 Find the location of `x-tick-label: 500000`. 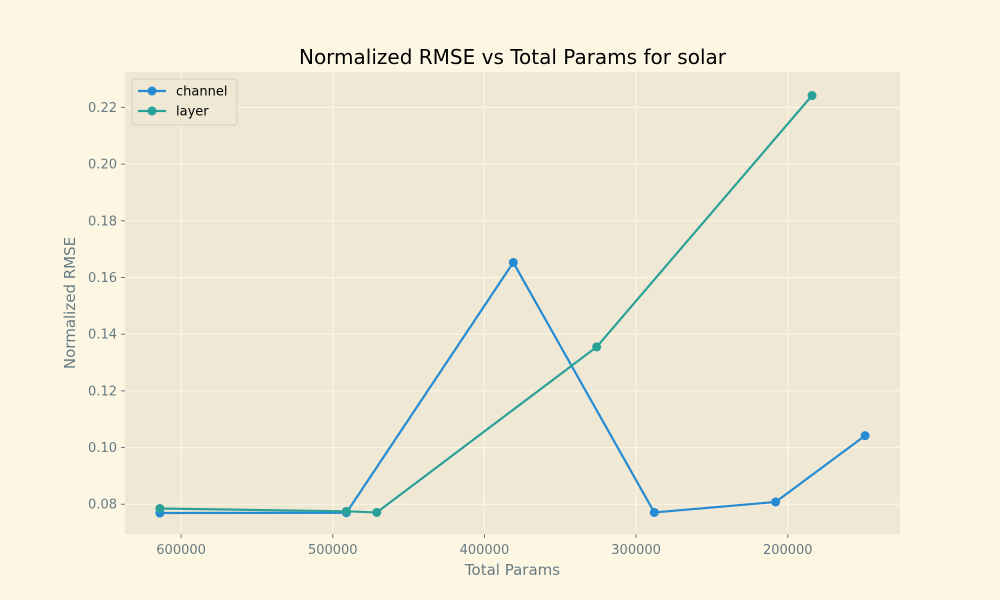

x-tick-label: 500000 is located at coordinates (333, 550).